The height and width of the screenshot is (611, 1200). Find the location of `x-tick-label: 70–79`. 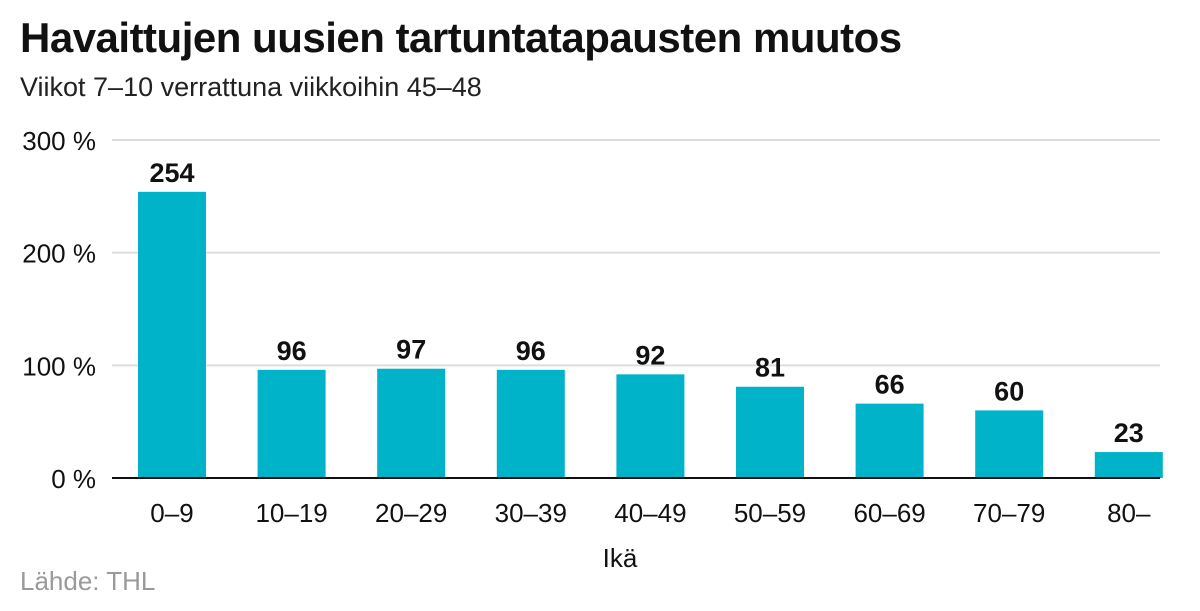

x-tick-label: 70–79 is located at coordinates (1009, 513).